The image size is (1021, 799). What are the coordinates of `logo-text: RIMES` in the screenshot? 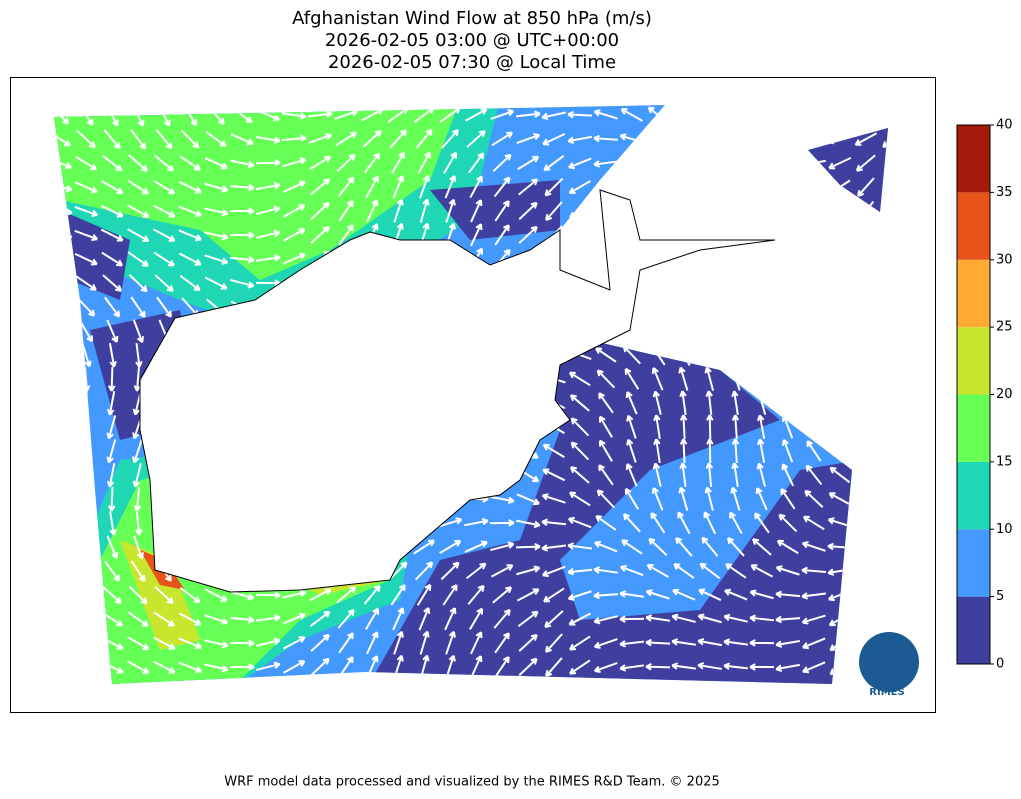 It's located at (886, 692).